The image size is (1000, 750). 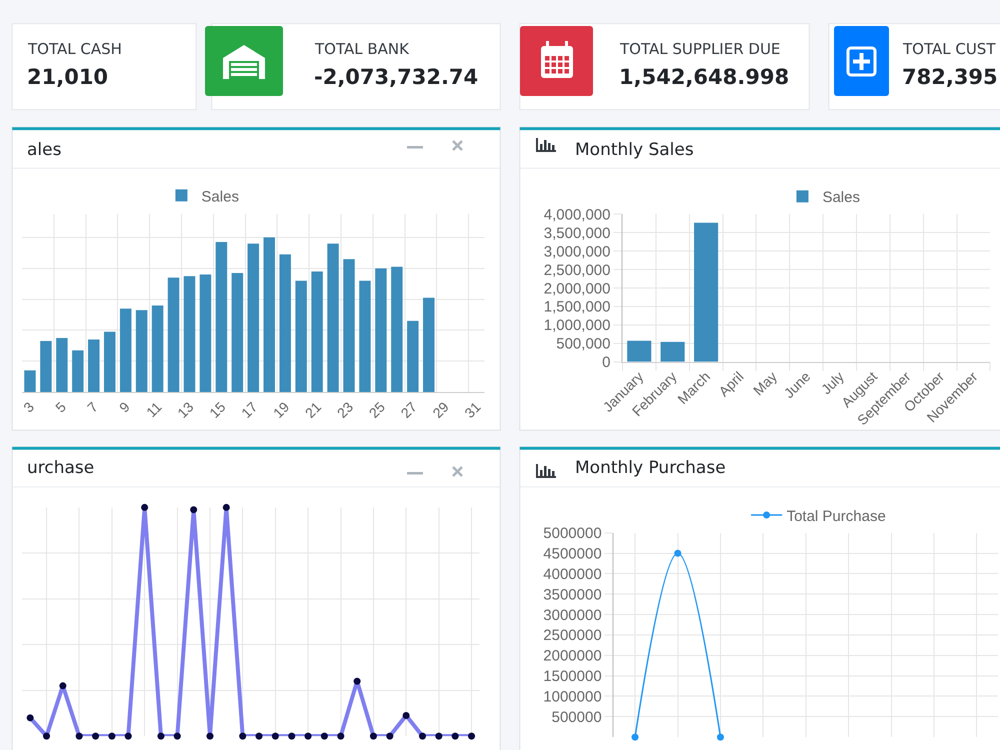 What do you see at coordinates (577, 270) in the screenshot?
I see `y-tick-label: 2,500,000` at bounding box center [577, 270].